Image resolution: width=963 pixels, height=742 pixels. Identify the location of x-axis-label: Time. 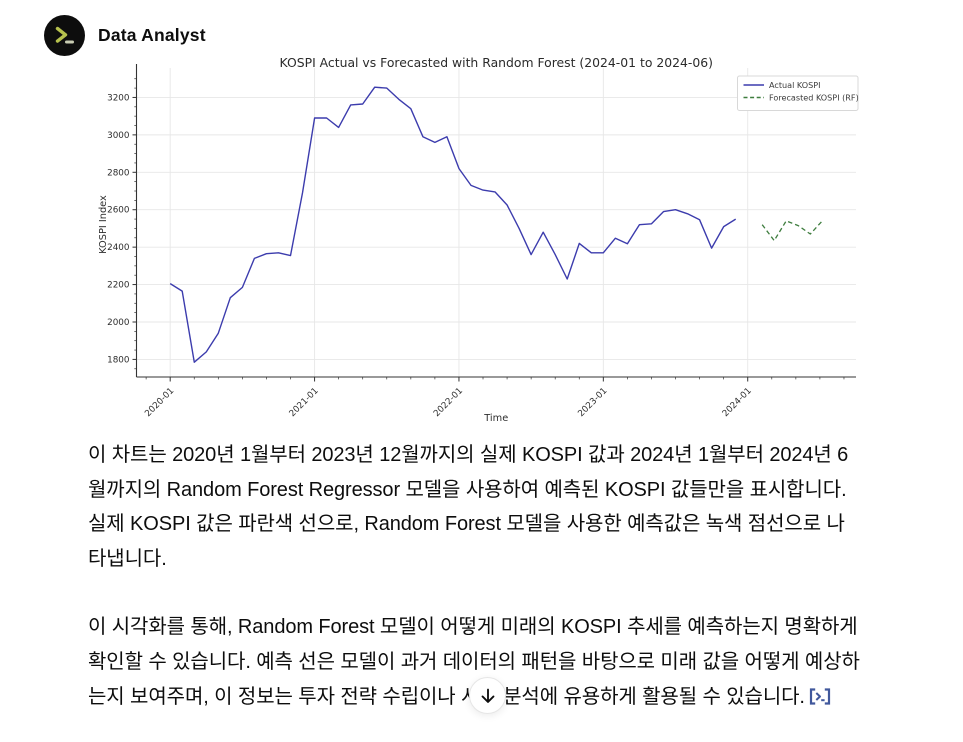
(495, 418).